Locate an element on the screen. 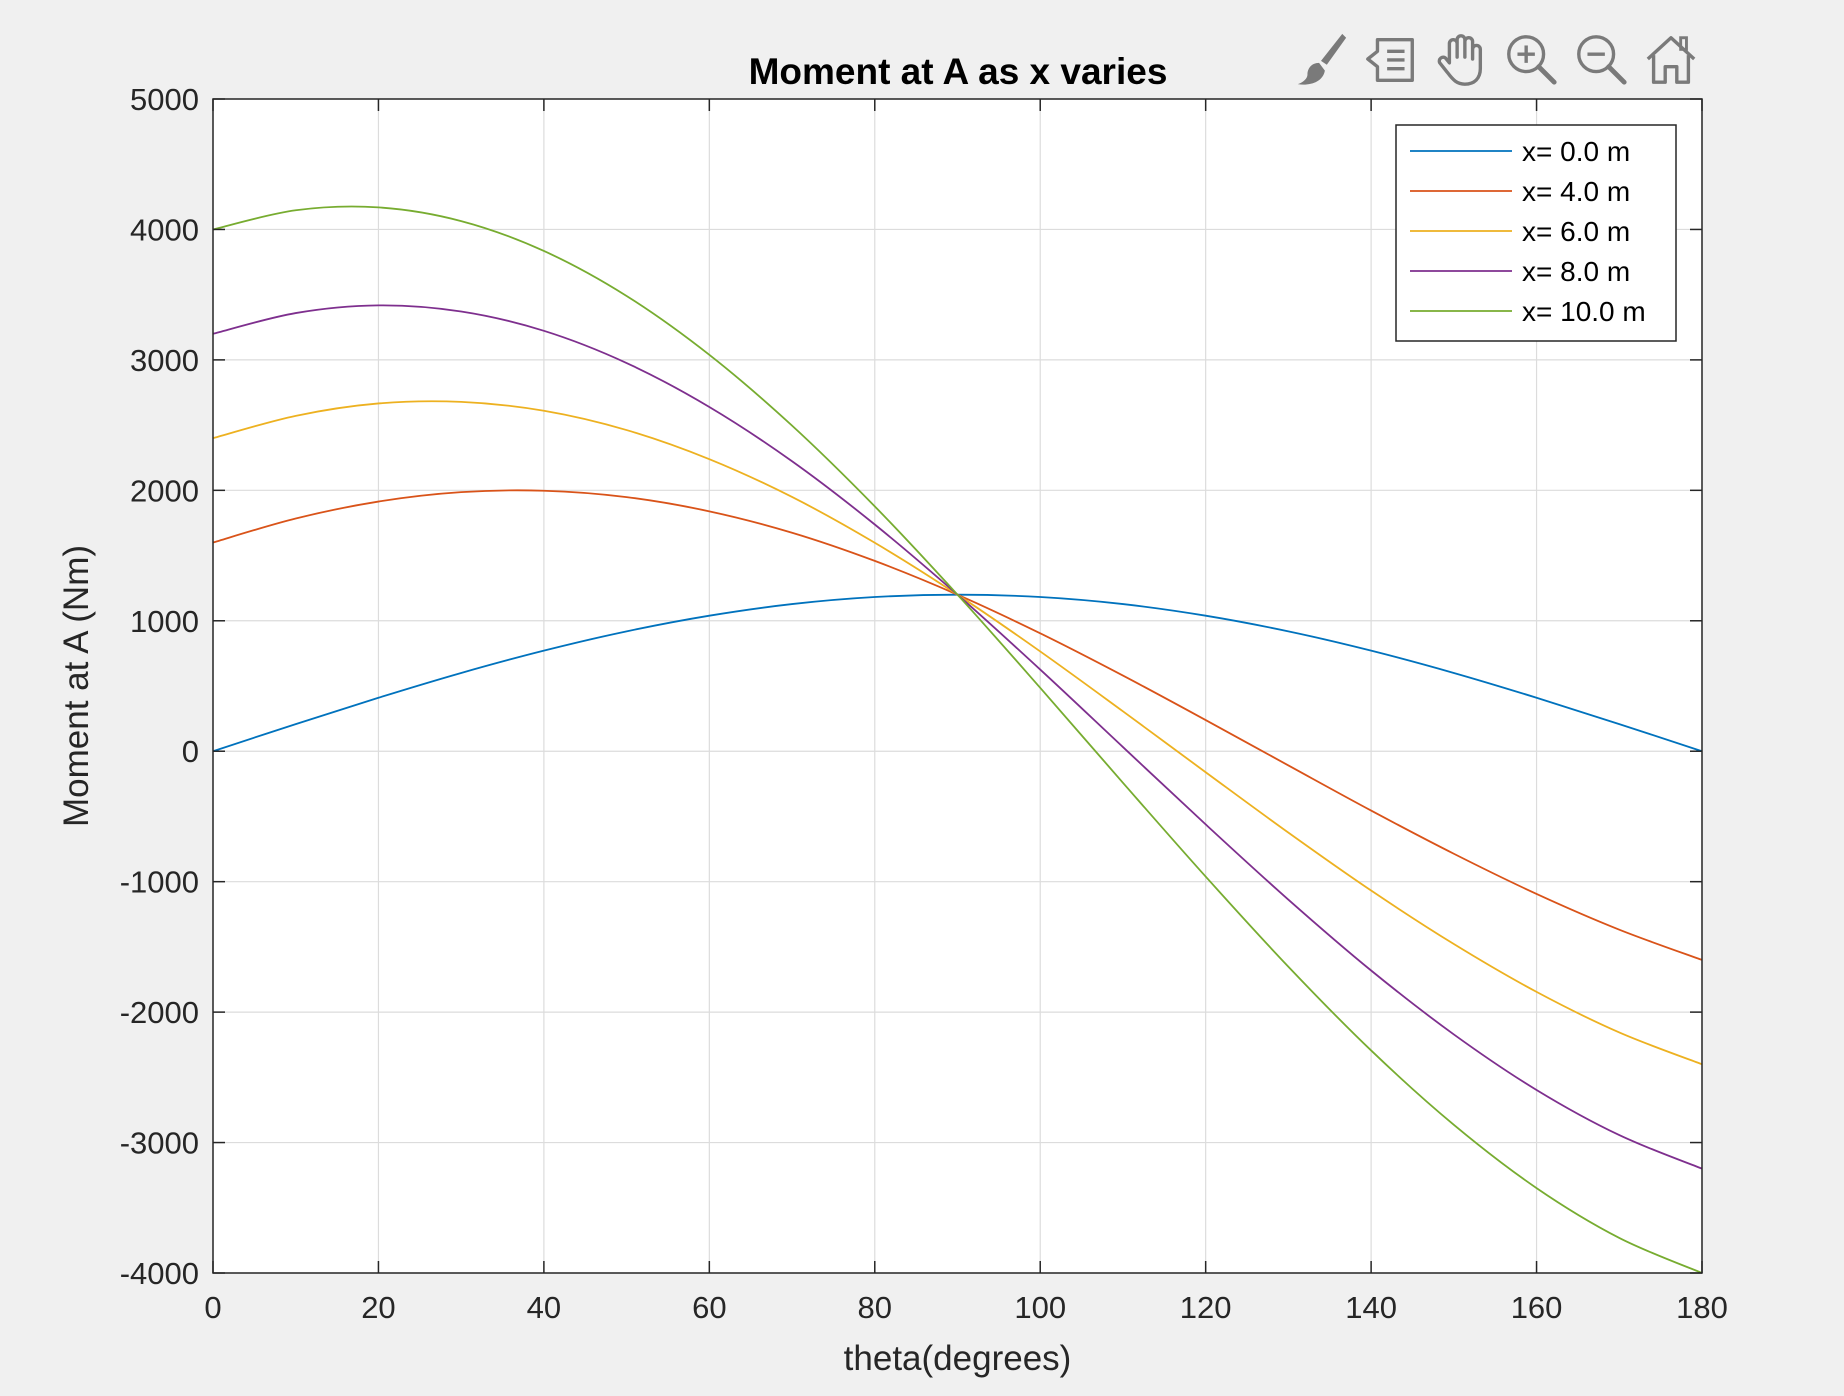 This screenshot has width=1844, height=1396. zoom-out-icon is located at coordinates (1602, 60).